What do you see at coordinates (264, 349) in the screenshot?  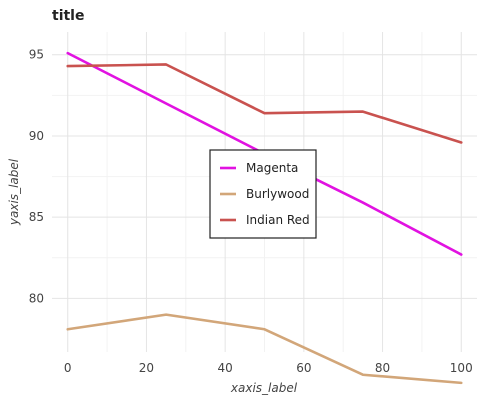 I see `series-line-burlywood` at bounding box center [264, 349].